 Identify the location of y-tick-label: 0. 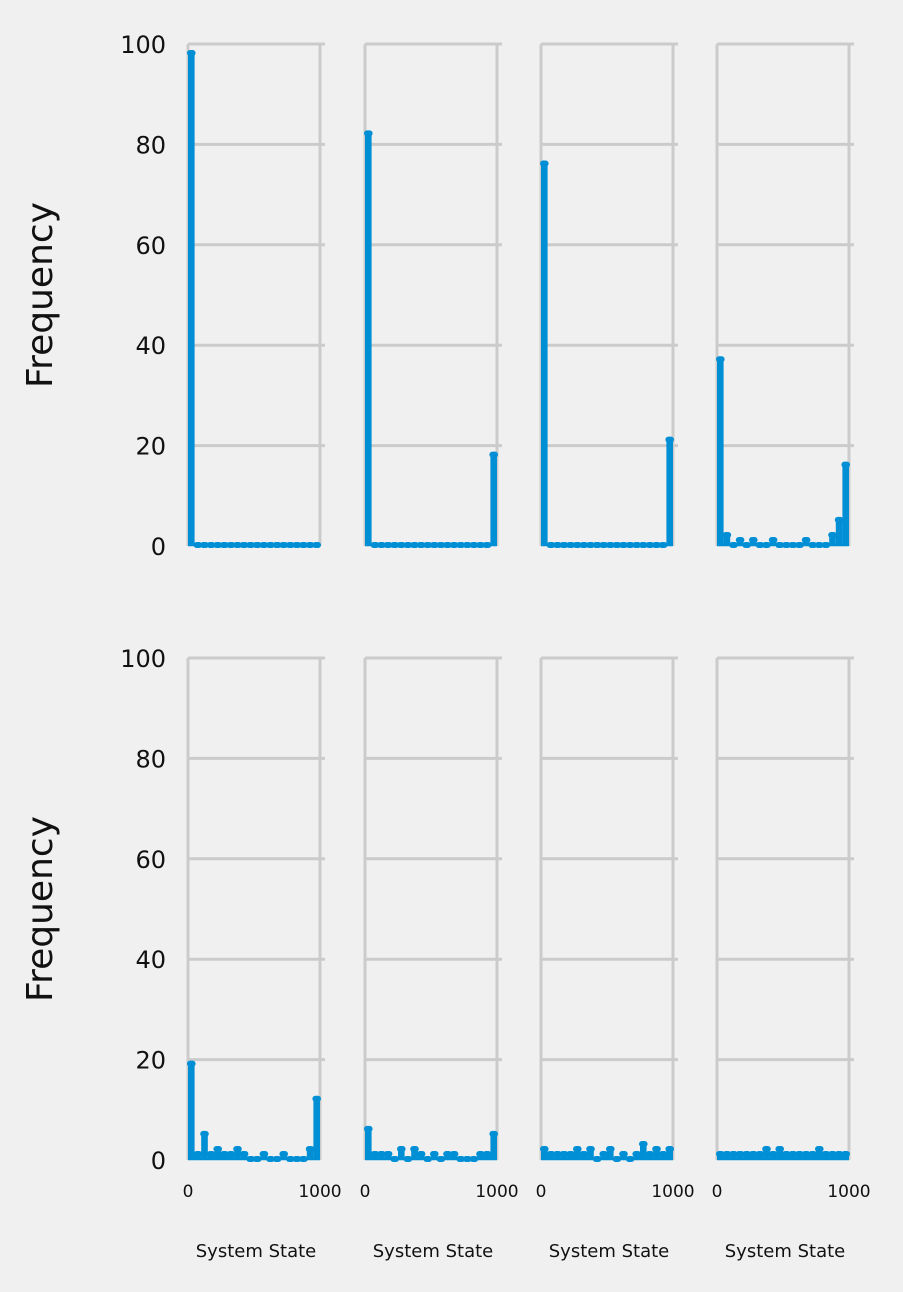
(158, 547).